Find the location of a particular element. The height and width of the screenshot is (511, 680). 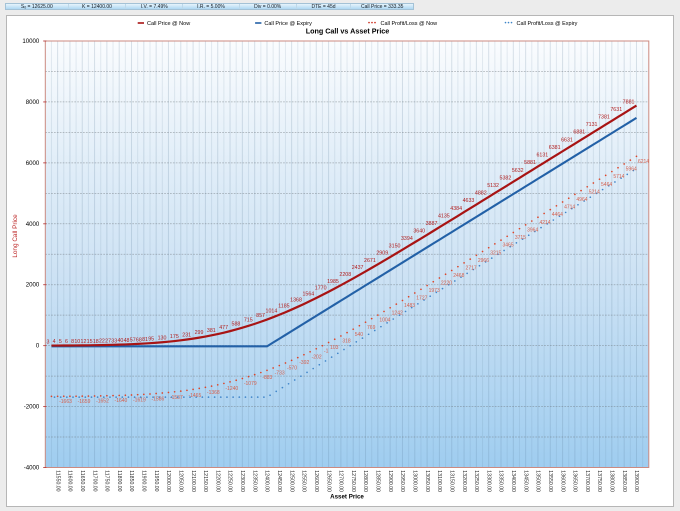

svg-text: 1483 is located at coordinates (409, 306).